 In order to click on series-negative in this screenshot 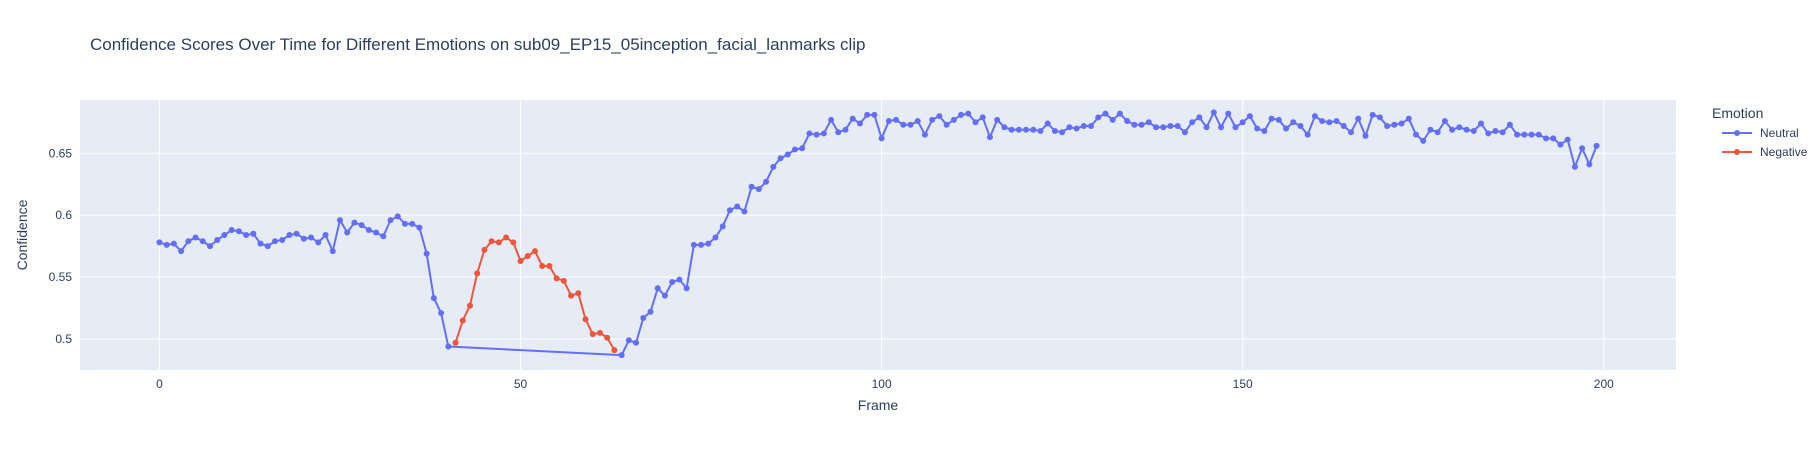, I will do `click(535, 294)`.